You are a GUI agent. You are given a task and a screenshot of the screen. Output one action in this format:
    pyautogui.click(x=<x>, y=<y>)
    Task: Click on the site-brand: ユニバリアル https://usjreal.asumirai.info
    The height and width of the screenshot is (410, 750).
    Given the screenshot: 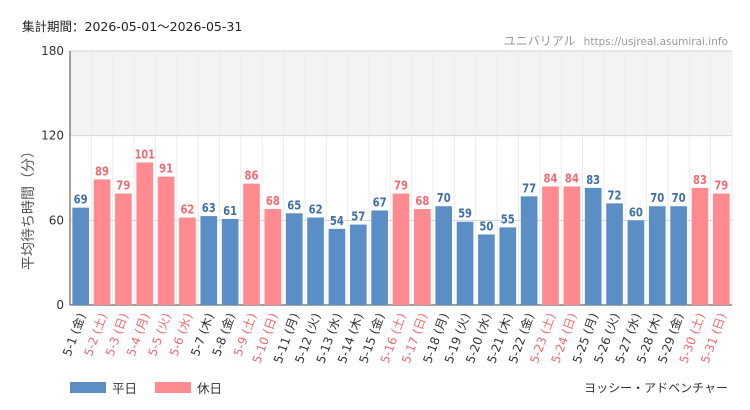 What is the action you would take?
    pyautogui.click(x=616, y=40)
    